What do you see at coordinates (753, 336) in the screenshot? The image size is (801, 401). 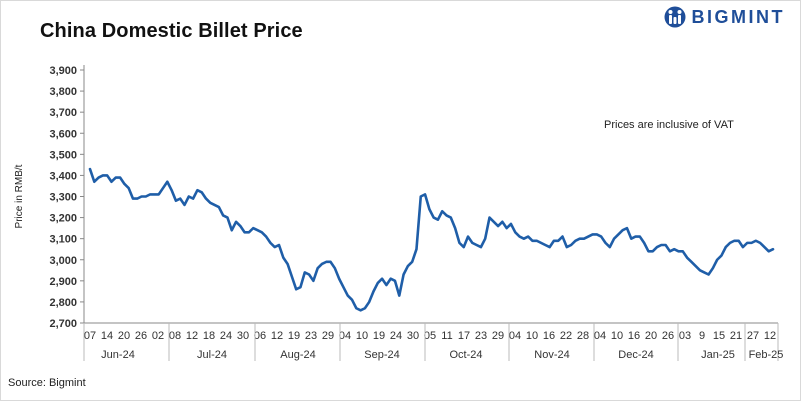 I see `x-tick-label: 27` at bounding box center [753, 336].